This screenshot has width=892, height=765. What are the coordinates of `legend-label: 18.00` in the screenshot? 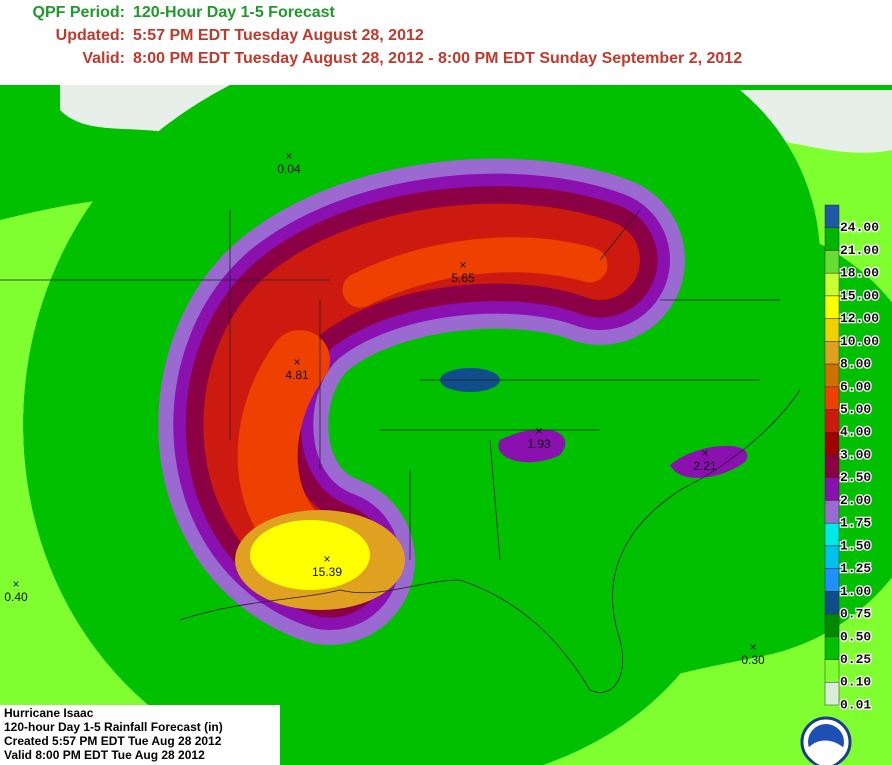 It's located at (859, 273).